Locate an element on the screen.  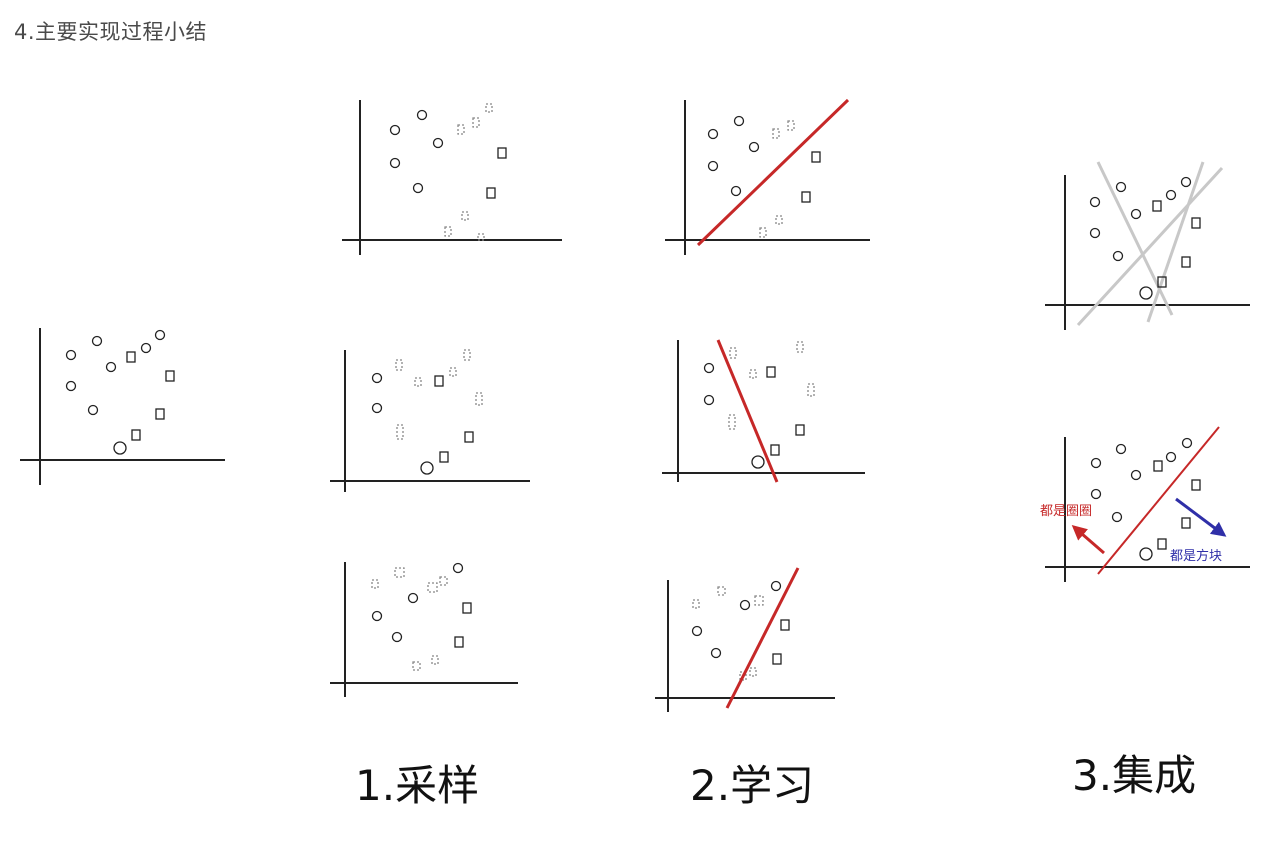
ensemble-final-plot is located at coordinates (1147, 504).